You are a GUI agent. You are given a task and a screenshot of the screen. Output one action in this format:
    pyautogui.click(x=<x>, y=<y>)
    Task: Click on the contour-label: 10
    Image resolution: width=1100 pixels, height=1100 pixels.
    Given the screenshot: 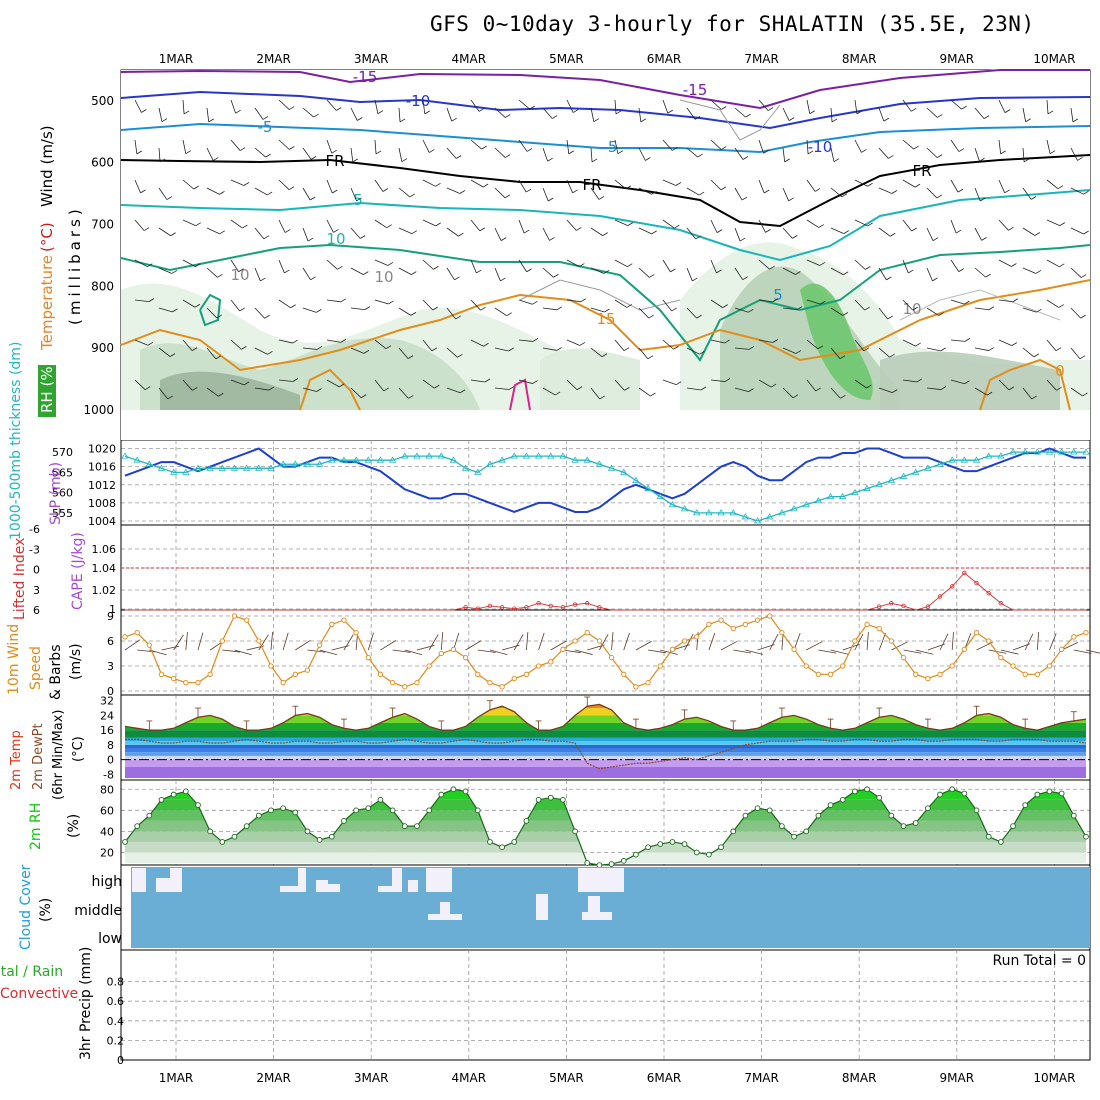 What is the action you would take?
    pyautogui.click(x=383, y=277)
    